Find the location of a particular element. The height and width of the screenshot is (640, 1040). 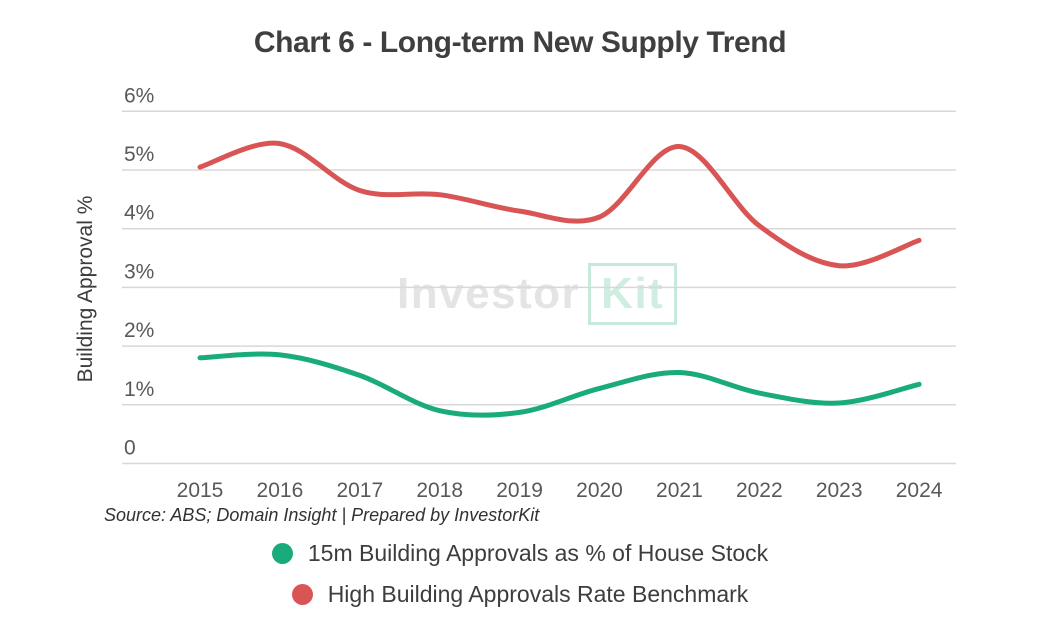

x-tick-label-2019: 2019 is located at coordinates (519, 490).